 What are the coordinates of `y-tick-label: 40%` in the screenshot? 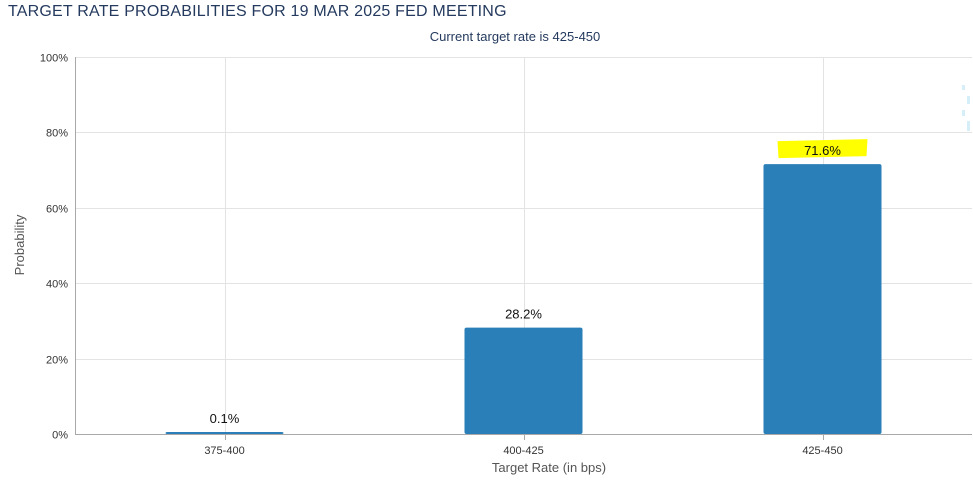 It's located at (57, 285).